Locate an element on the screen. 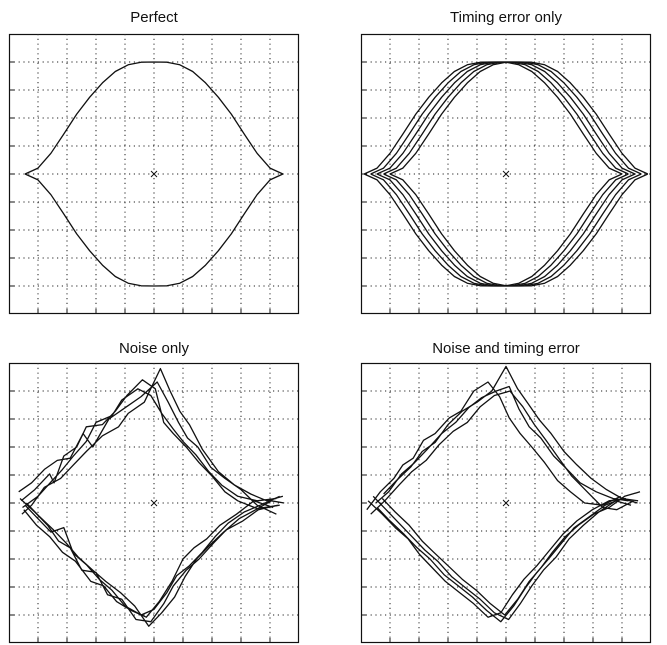  panel-title-noise-only: Noise only is located at coordinates (154, 348).